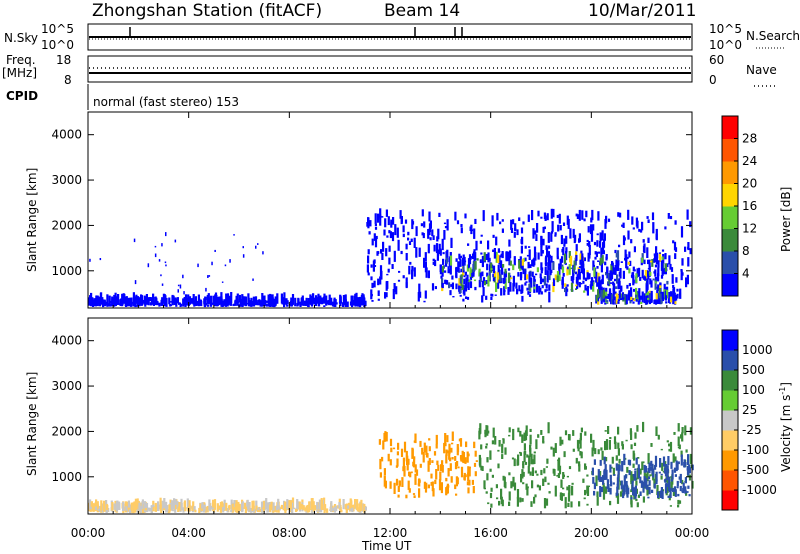 This screenshot has height=554, width=800. Describe the element at coordinates (725, 29) in the screenshot. I see `nsearch-tick-top: 10^5` at that location.